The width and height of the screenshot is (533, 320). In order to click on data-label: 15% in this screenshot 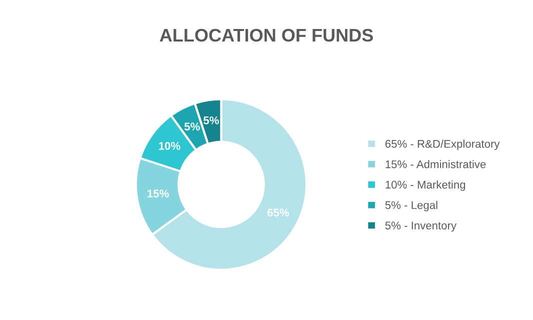, I will do `click(158, 194)`.